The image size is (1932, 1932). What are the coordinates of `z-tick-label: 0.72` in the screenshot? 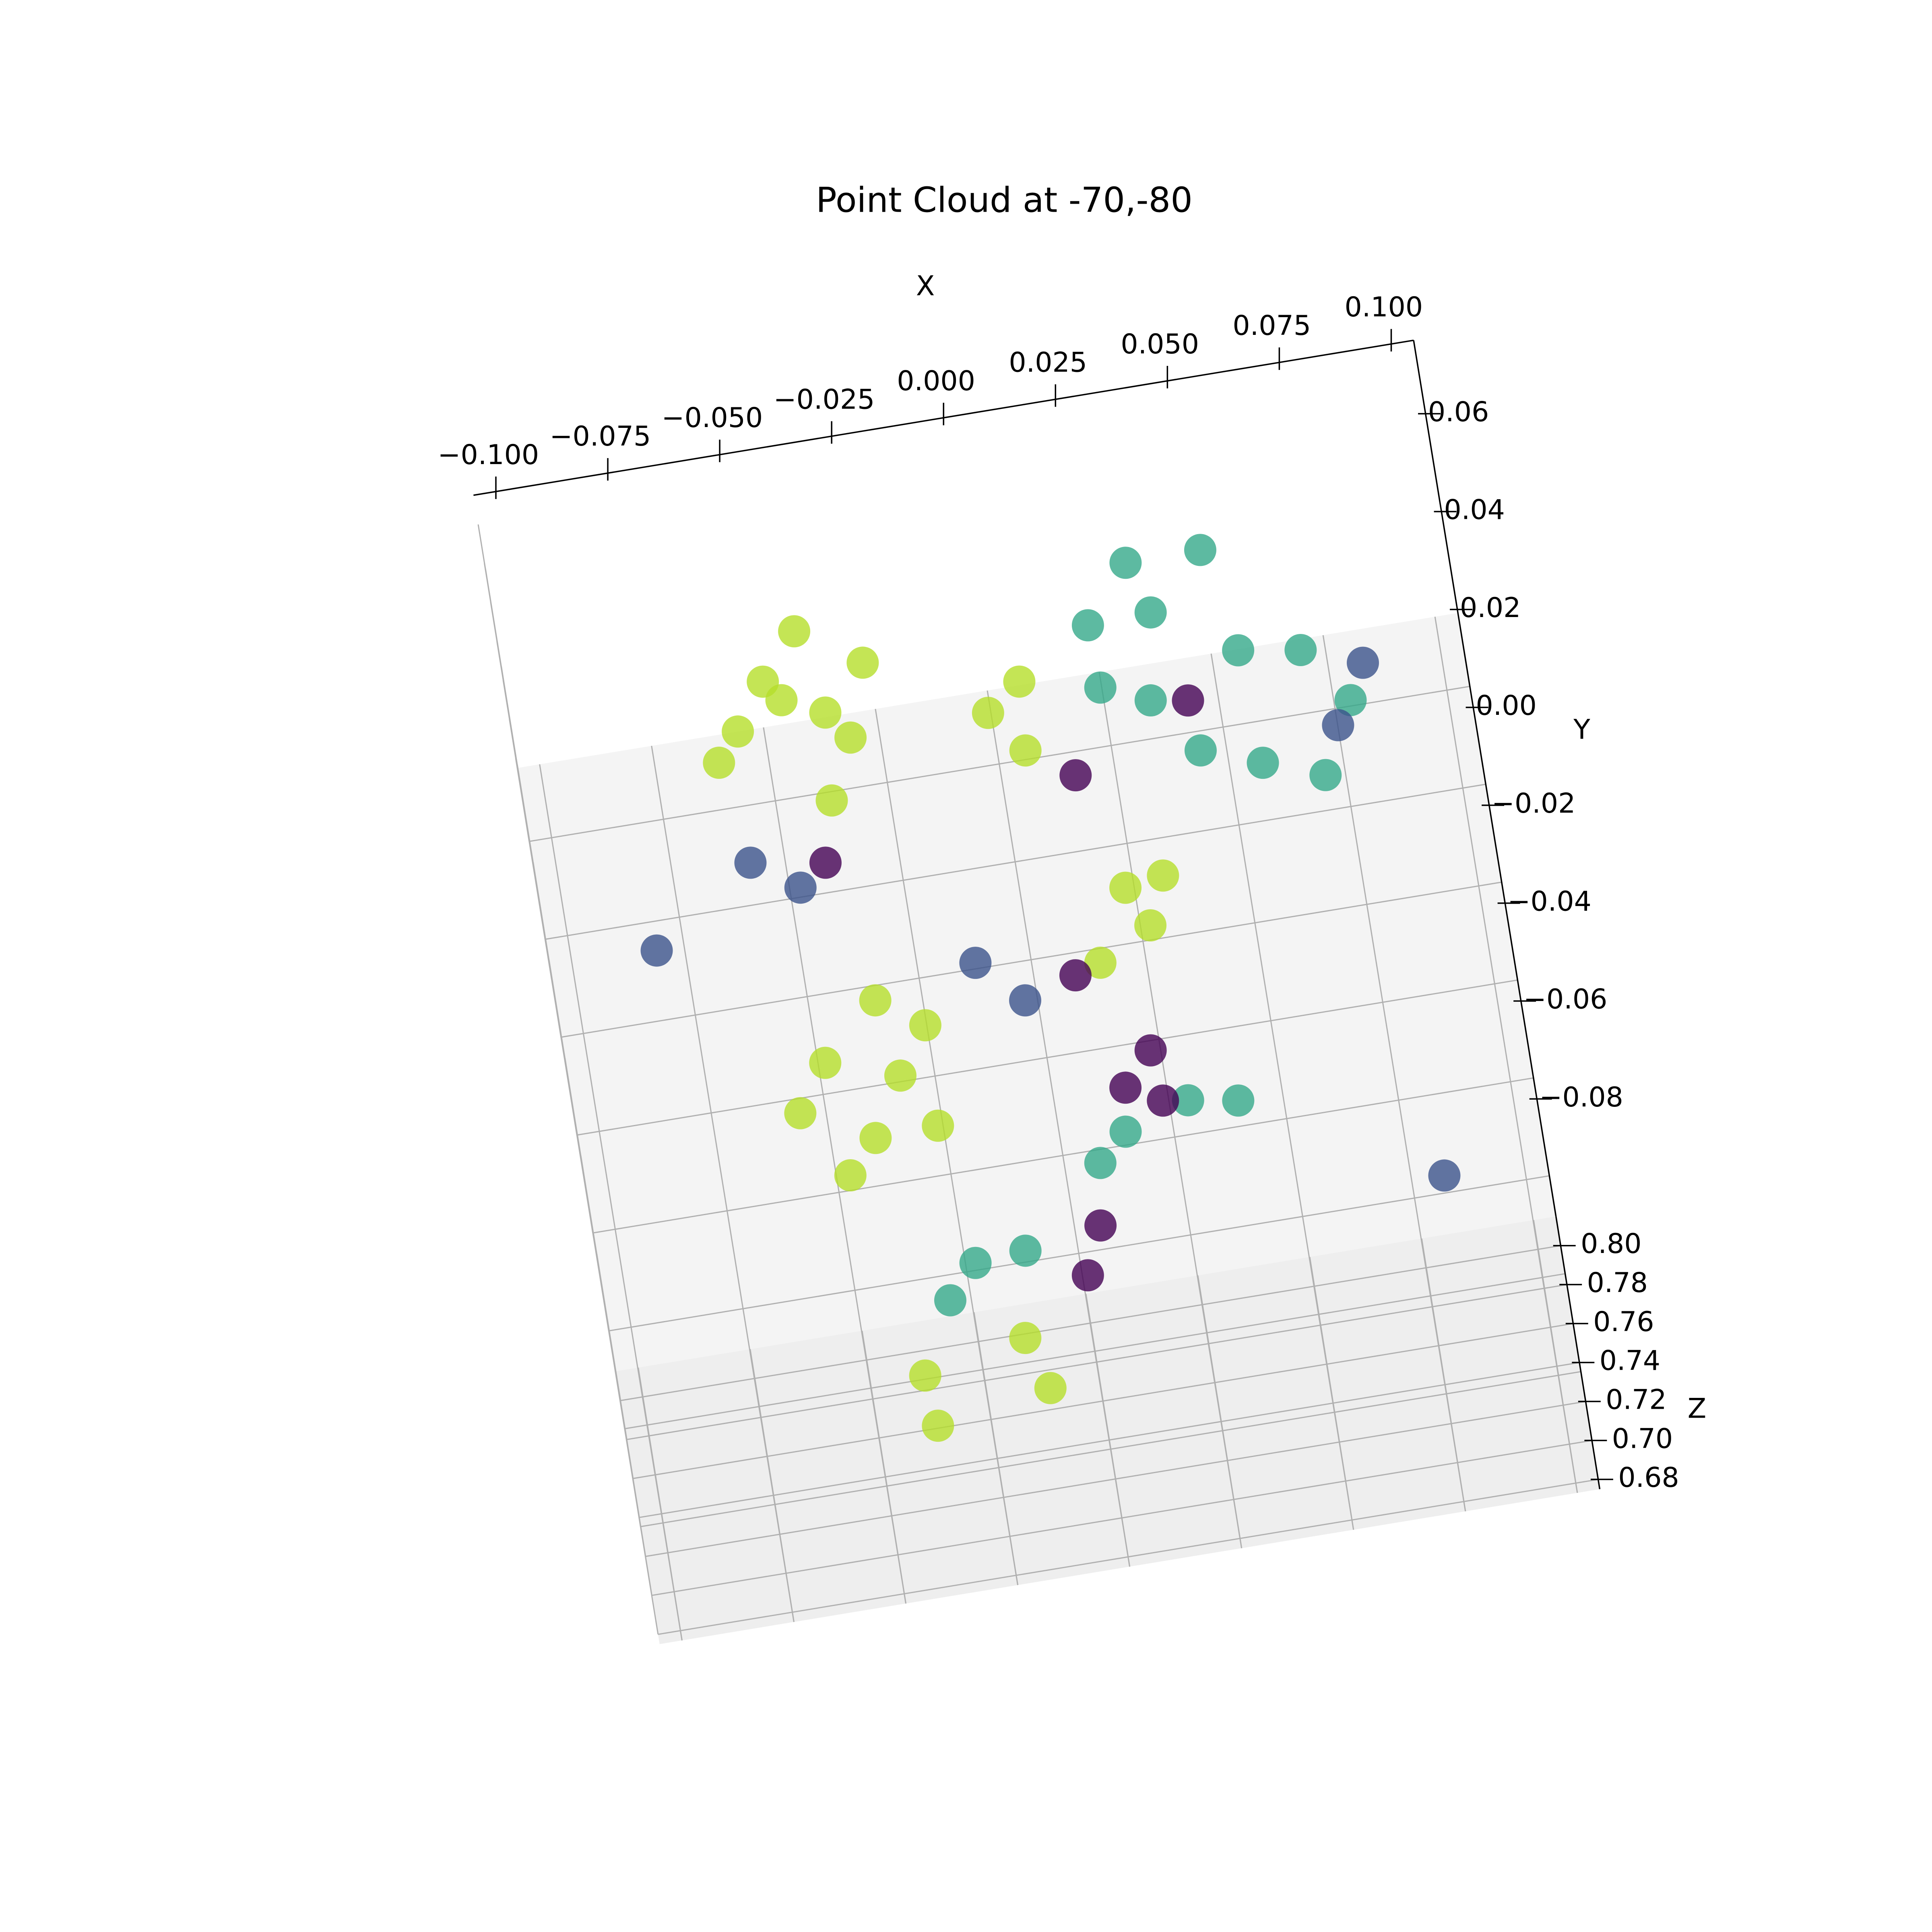 It's located at (1636, 1400).